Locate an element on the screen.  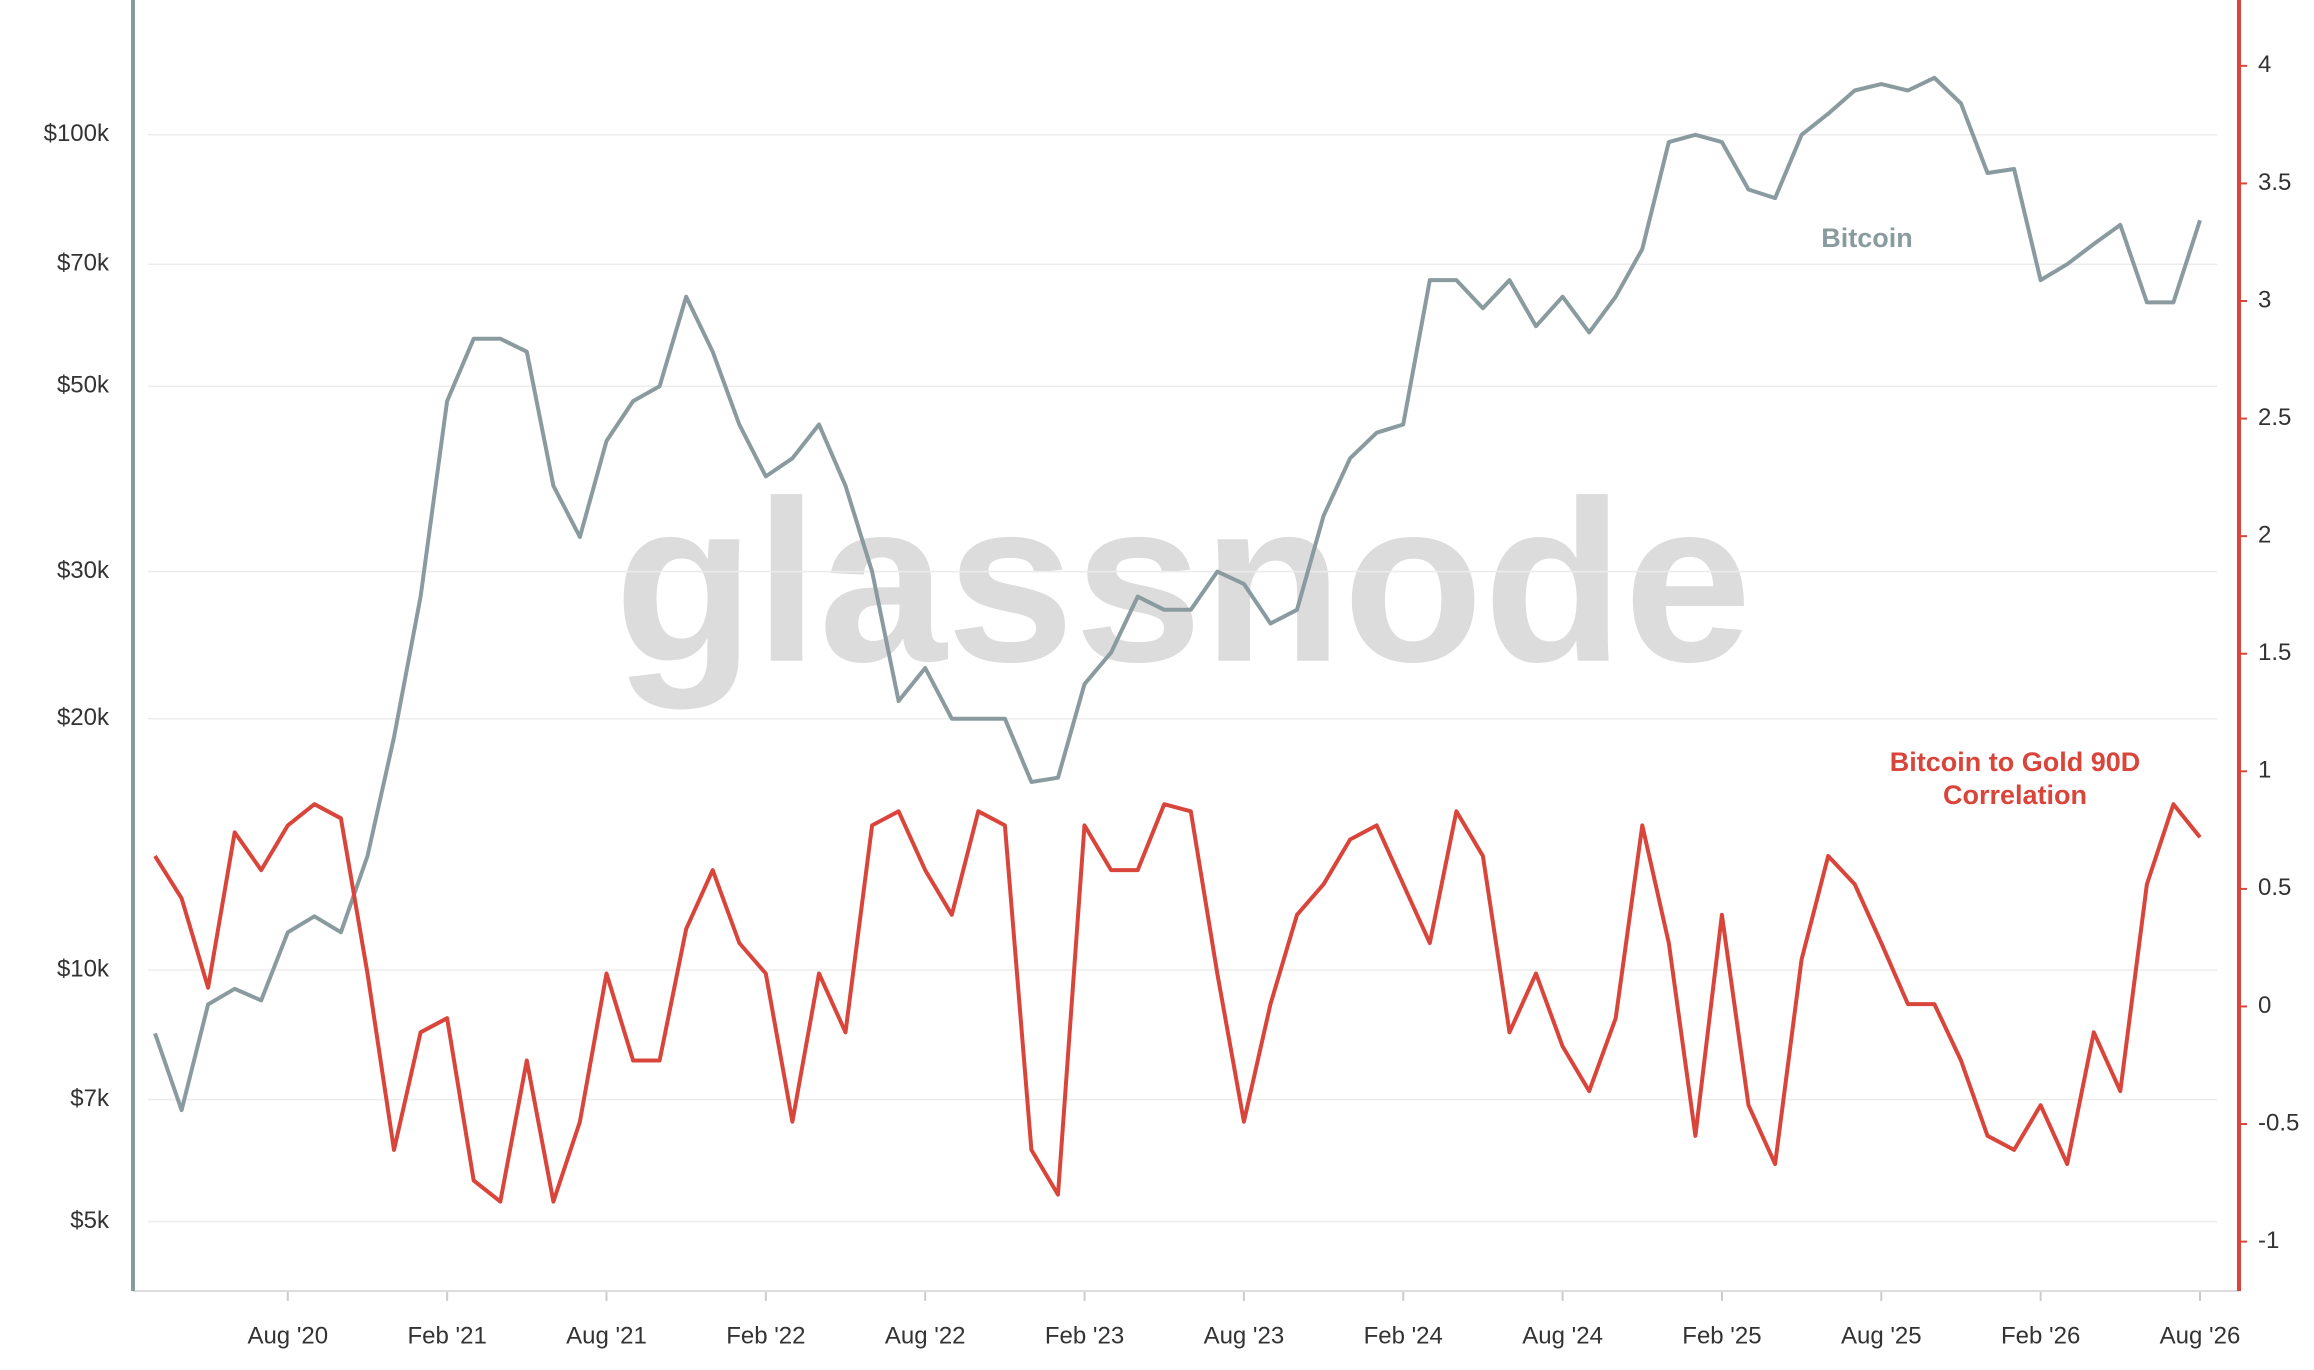
y-tick-label: $100k is located at coordinates (77, 133).